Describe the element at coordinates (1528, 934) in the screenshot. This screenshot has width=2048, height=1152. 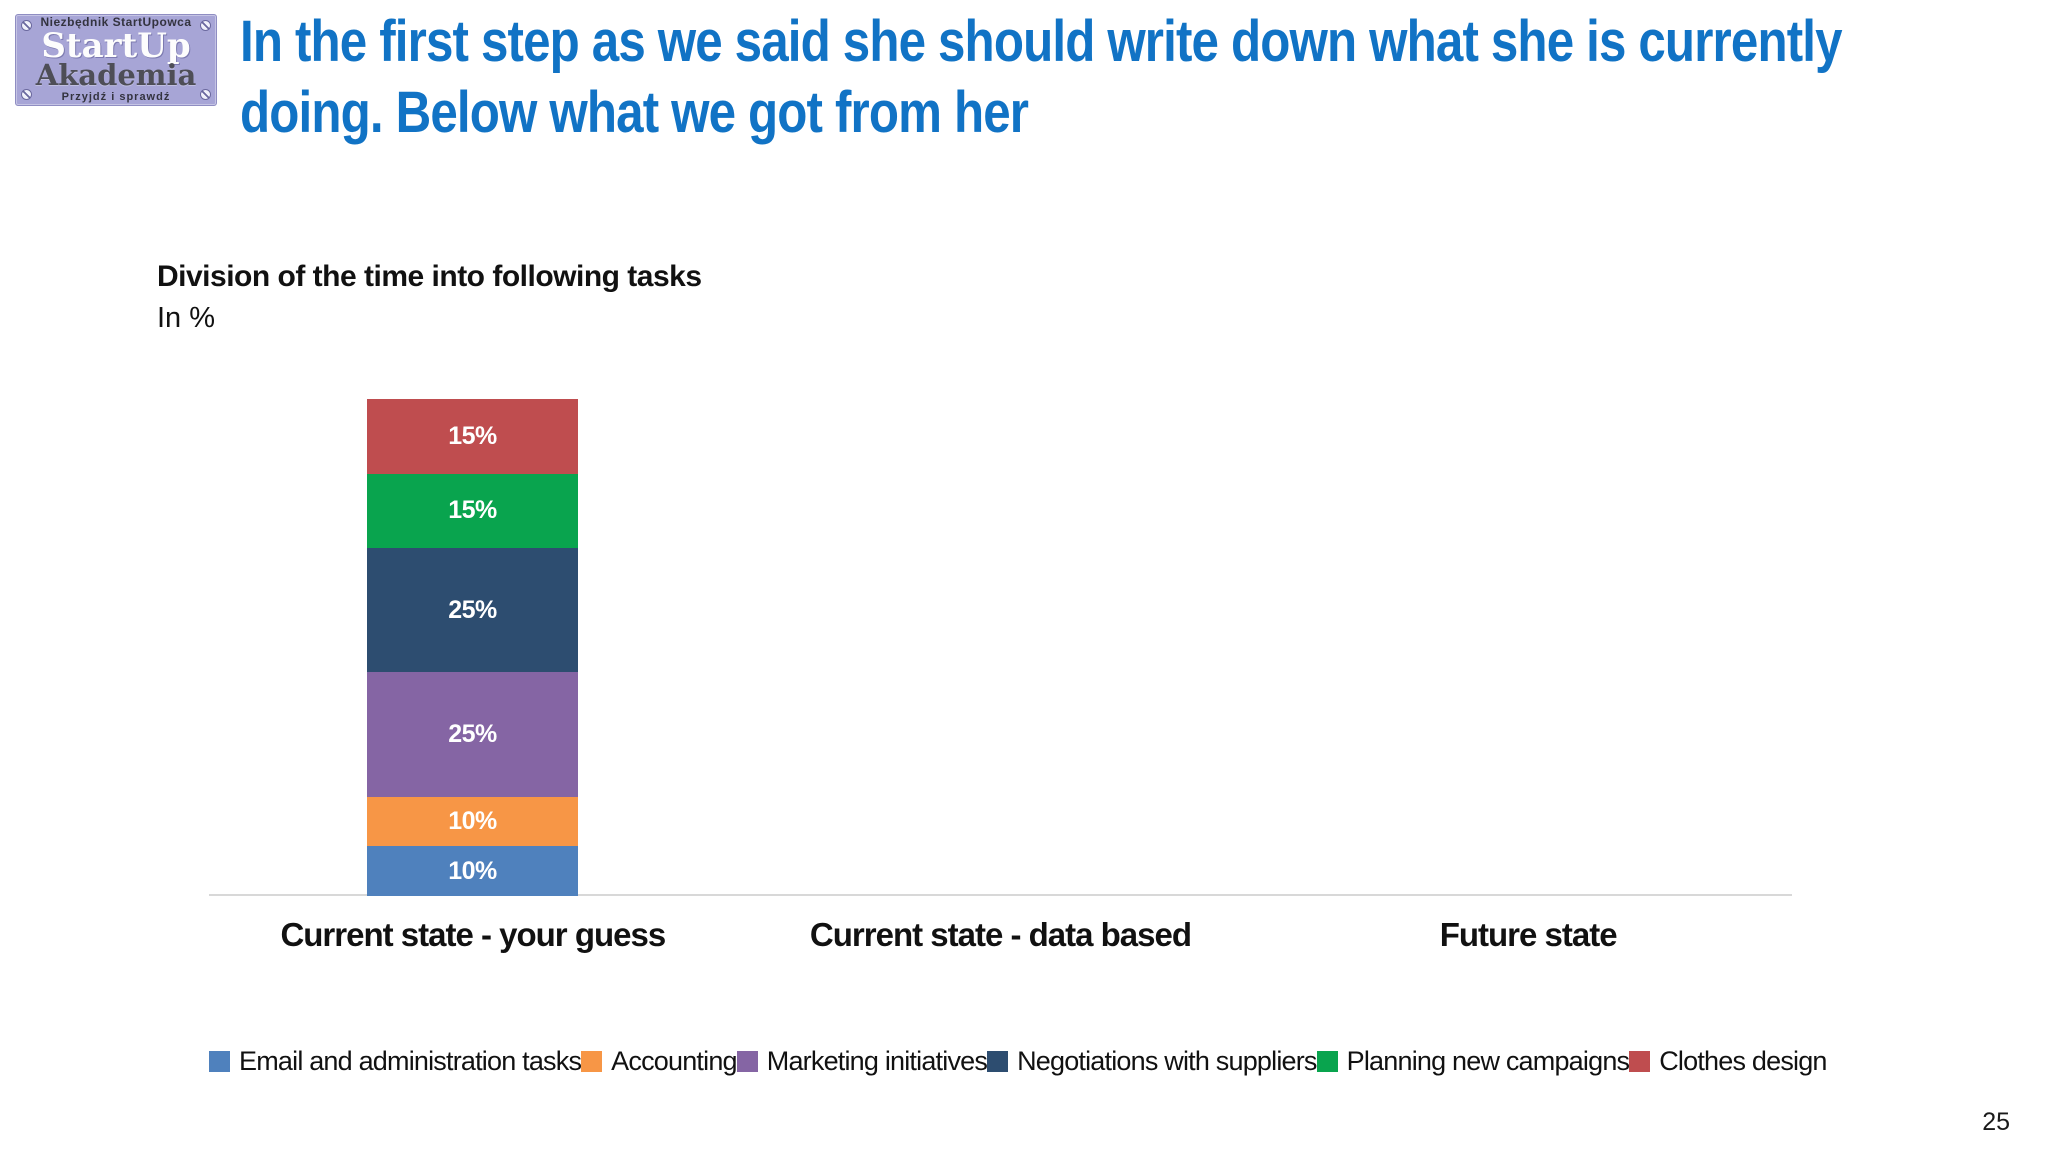
I see `category-label: Future state` at that location.